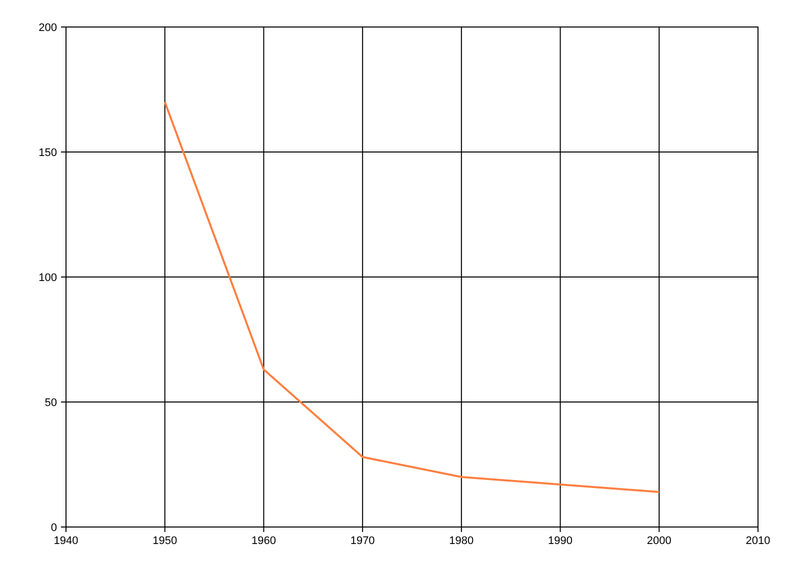  What do you see at coordinates (66, 541) in the screenshot?
I see `x-tick-label: 1940` at bounding box center [66, 541].